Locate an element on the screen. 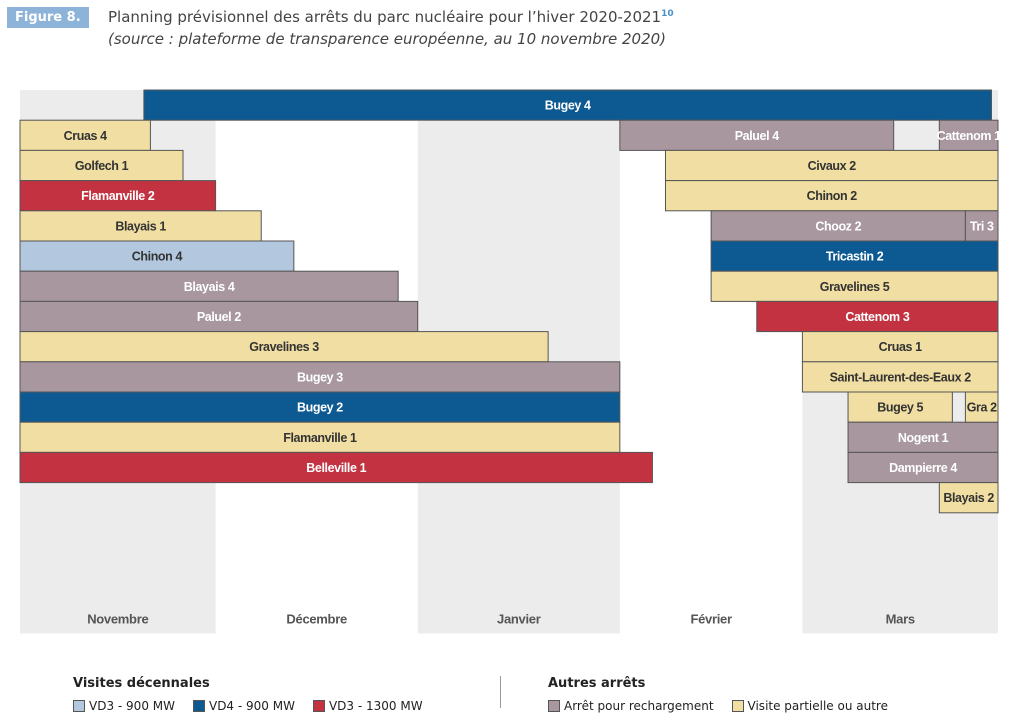 The width and height of the screenshot is (1012, 723). legend-visites-items: VD3 - 900 MW VD4 - 900 MW VD3 - 1300 MW is located at coordinates (248, 706).